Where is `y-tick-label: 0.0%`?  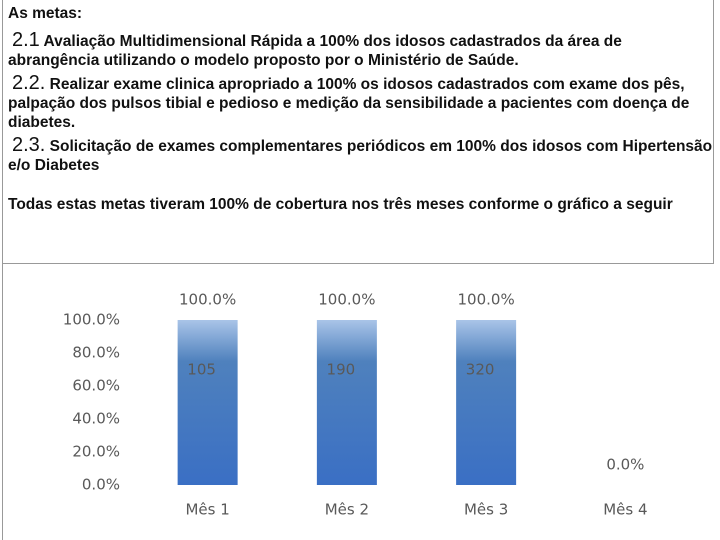
y-tick-label: 0.0% is located at coordinates (101, 485).